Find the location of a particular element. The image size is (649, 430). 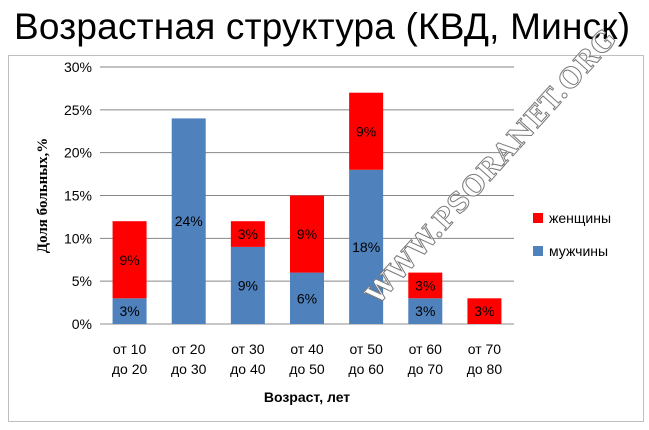

y-tick-label: 30% is located at coordinates (78, 67).